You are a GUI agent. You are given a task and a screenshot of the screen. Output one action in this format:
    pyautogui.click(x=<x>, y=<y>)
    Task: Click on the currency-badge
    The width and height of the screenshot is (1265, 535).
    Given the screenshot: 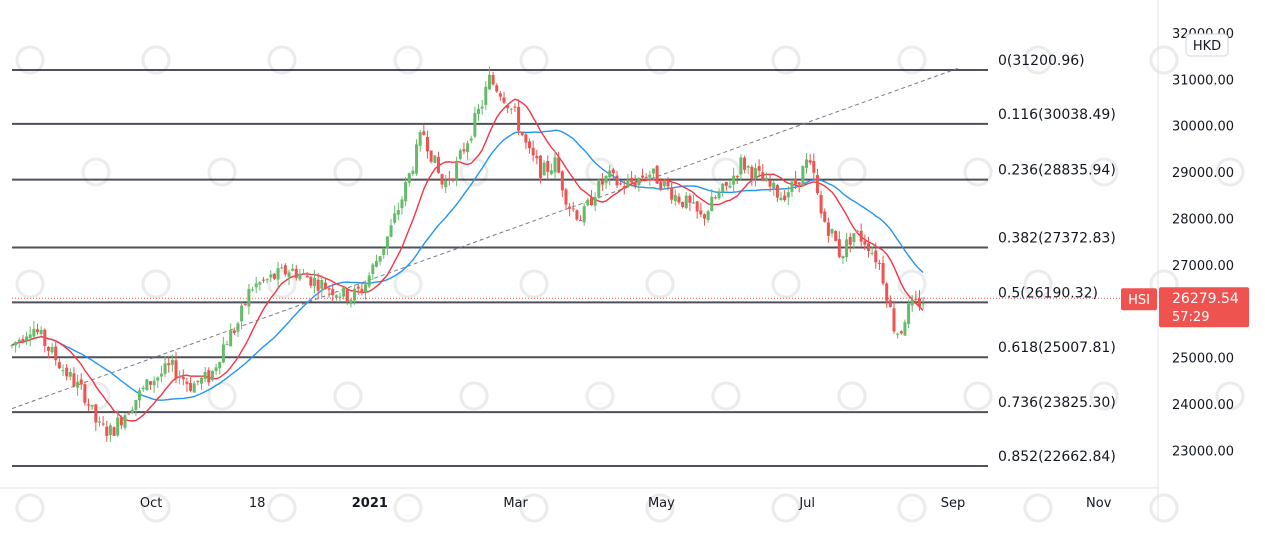 What is the action you would take?
    pyautogui.click(x=1207, y=45)
    